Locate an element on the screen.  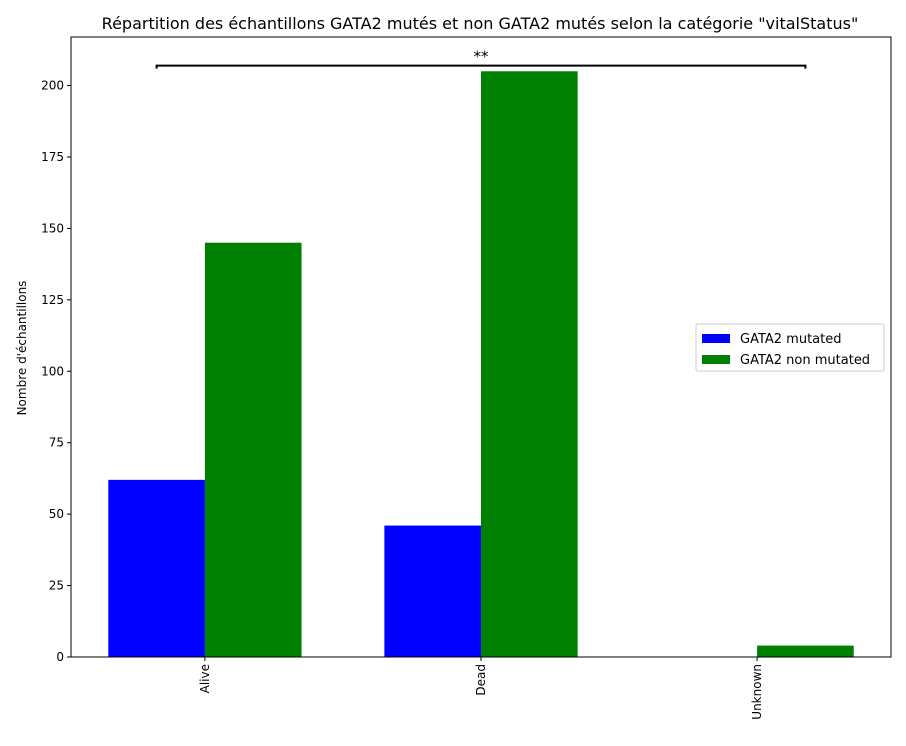
bar-gata2-non-mutated-unknown is located at coordinates (805, 651).